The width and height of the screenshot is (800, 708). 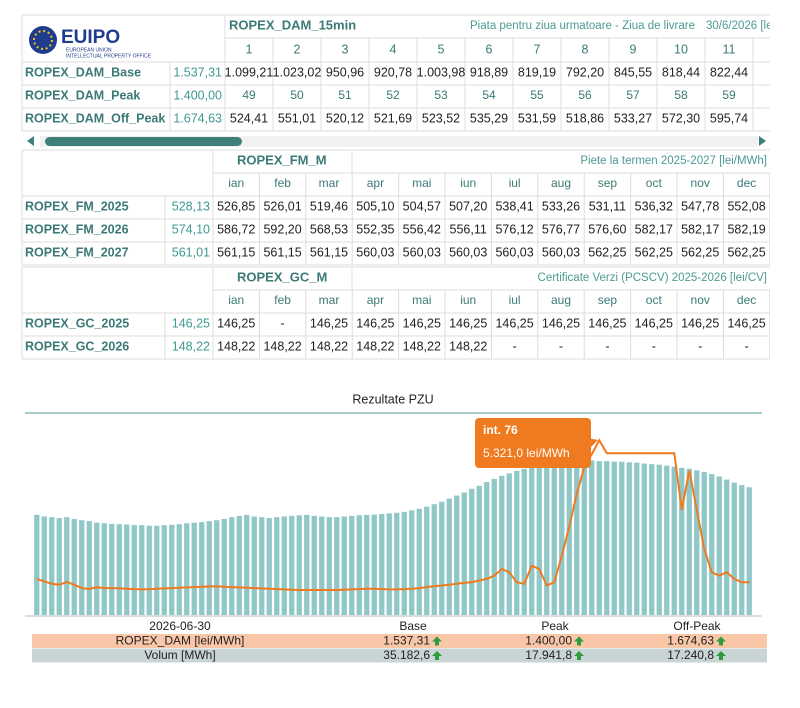 What do you see at coordinates (329, 300) in the screenshot?
I see `column-header: mar` at bounding box center [329, 300].